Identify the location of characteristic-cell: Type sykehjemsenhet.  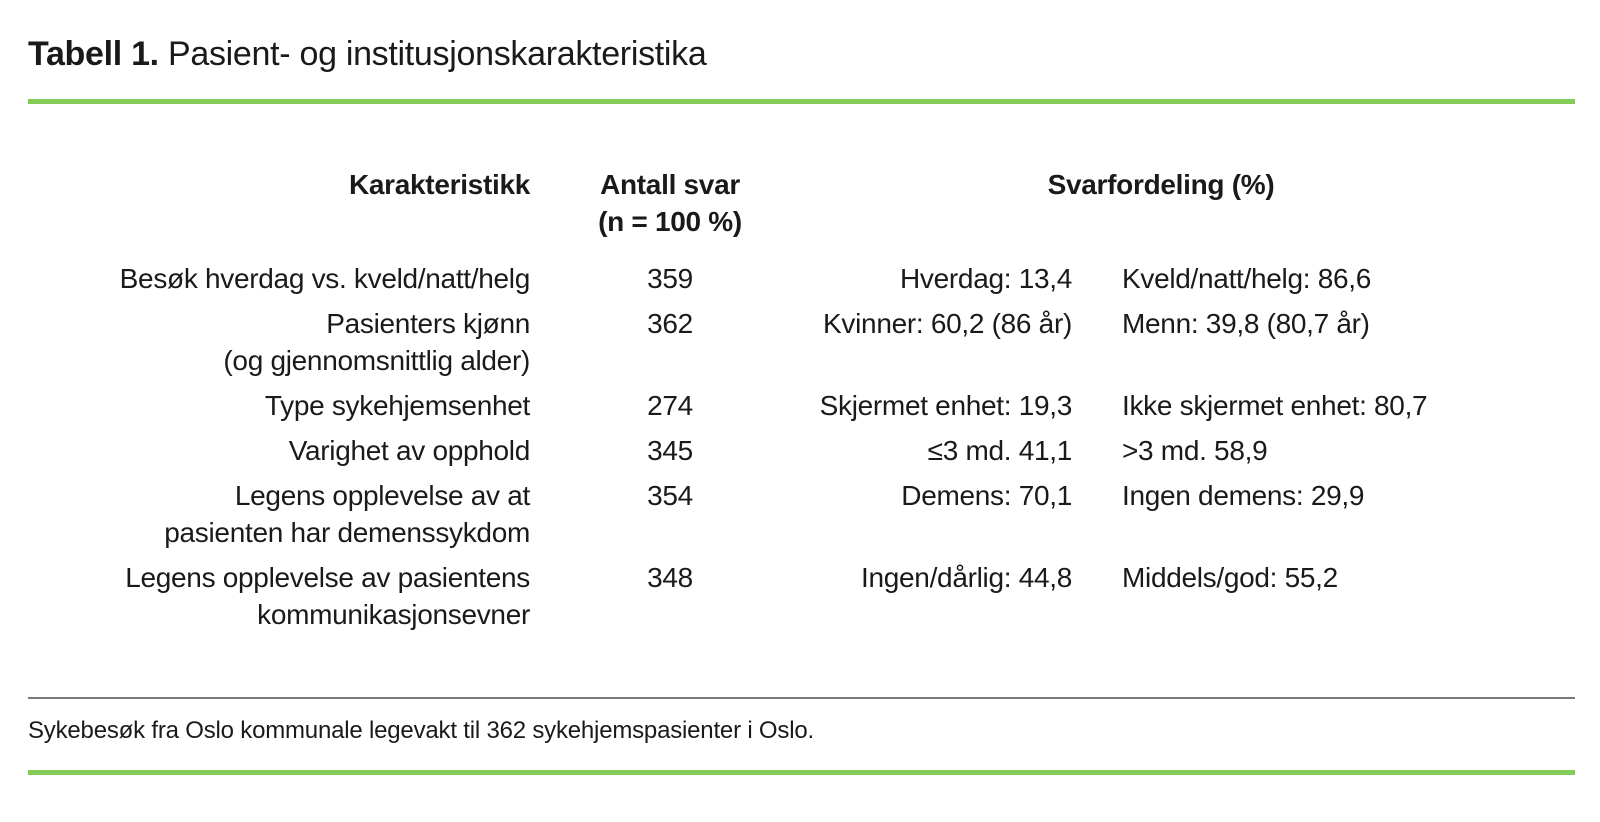
(279, 405).